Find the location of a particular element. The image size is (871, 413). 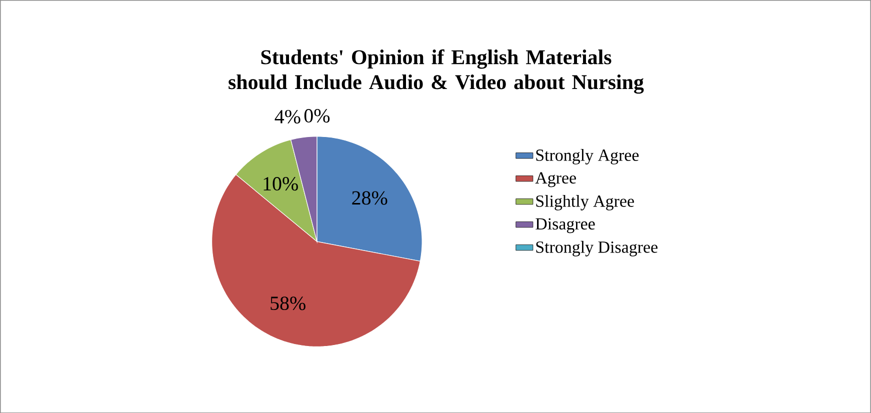

text: 0% is located at coordinates (317, 115).